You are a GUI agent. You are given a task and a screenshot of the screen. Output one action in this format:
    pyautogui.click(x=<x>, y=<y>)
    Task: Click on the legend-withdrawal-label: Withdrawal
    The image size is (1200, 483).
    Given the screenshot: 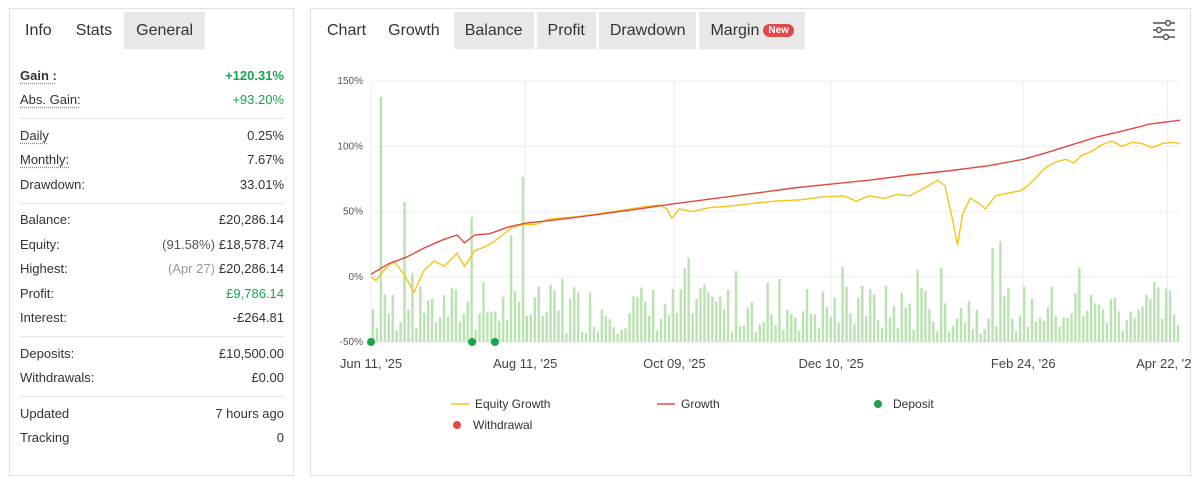 What is the action you would take?
    pyautogui.click(x=503, y=425)
    